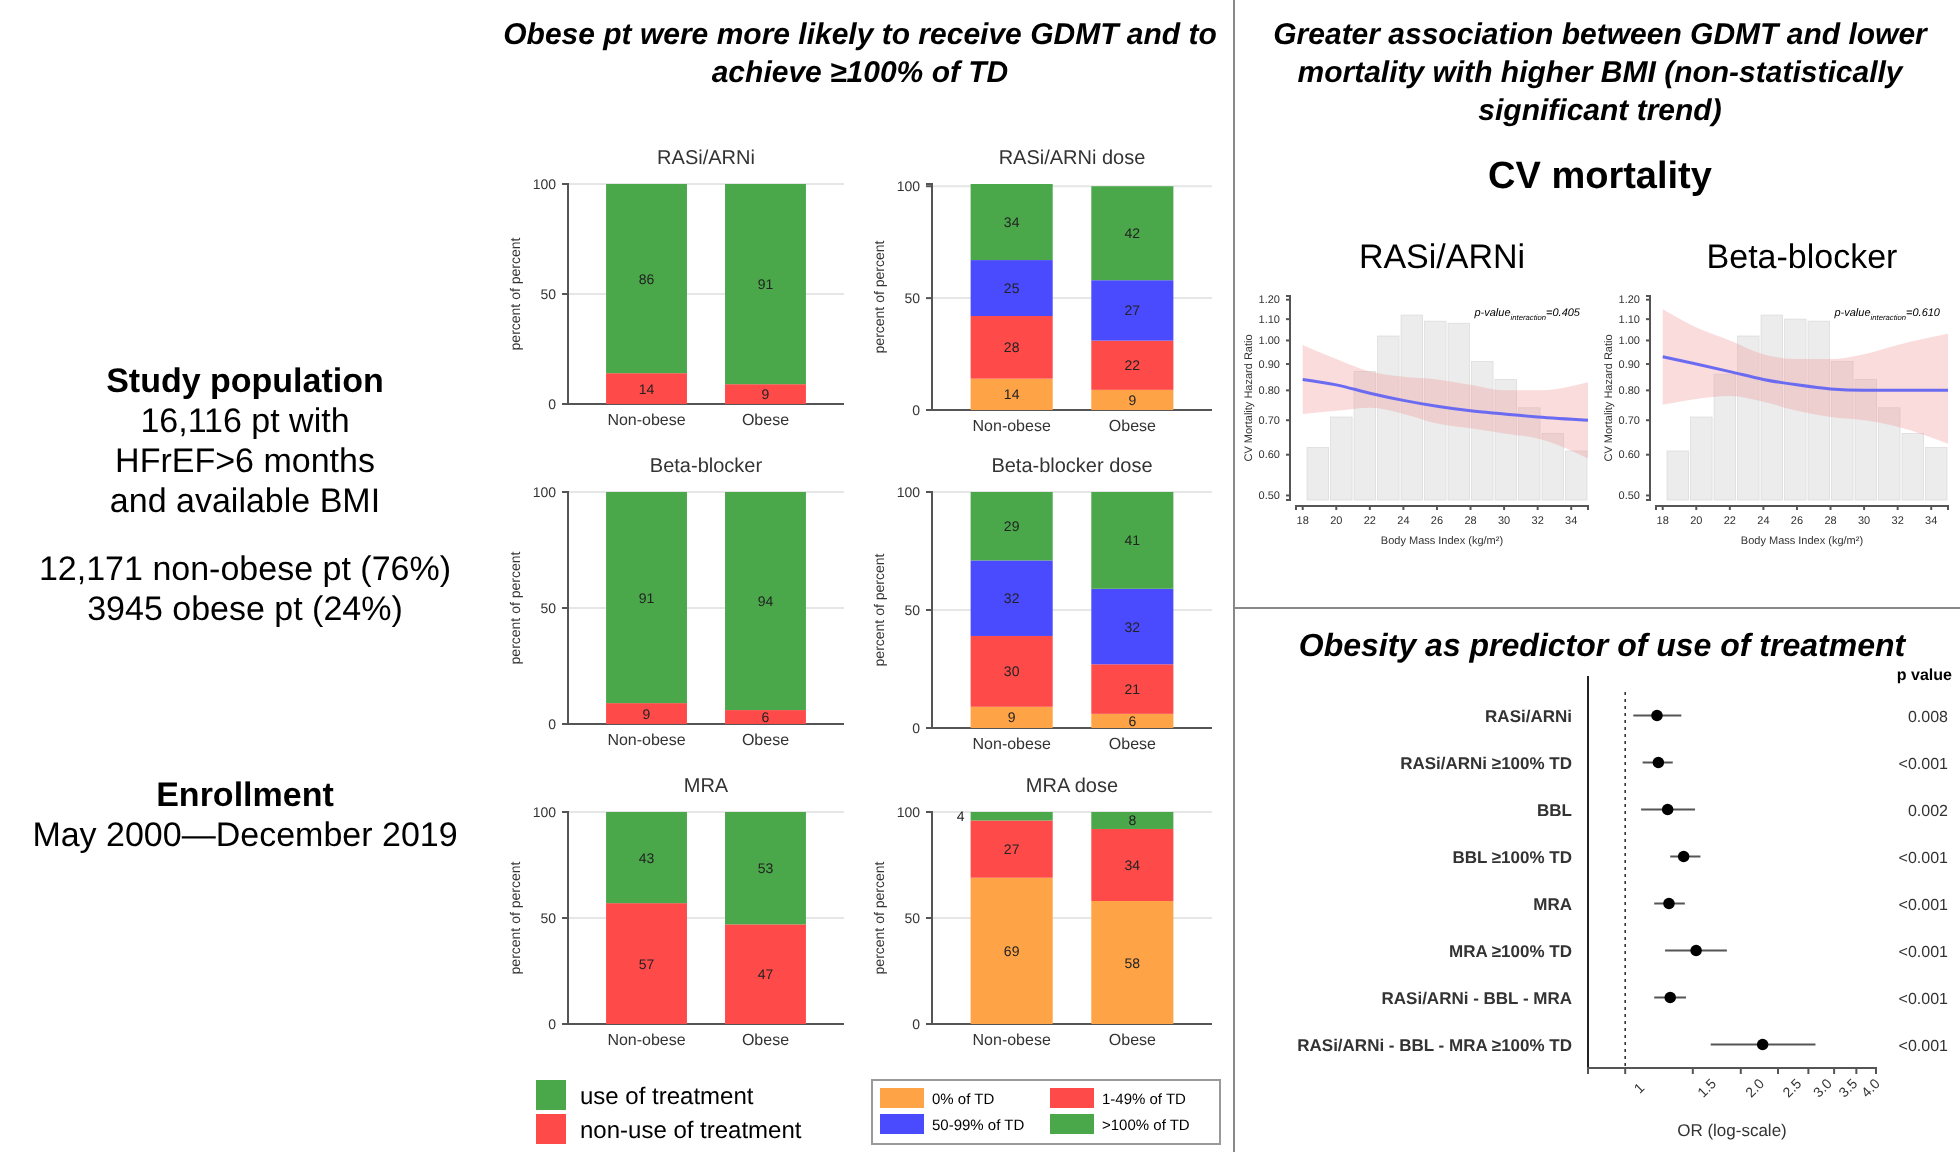 The height and width of the screenshot is (1152, 1960). What do you see at coordinates (1602, 647) in the screenshot?
I see `chart-title: Obesity as predictor of use of treatment` at bounding box center [1602, 647].